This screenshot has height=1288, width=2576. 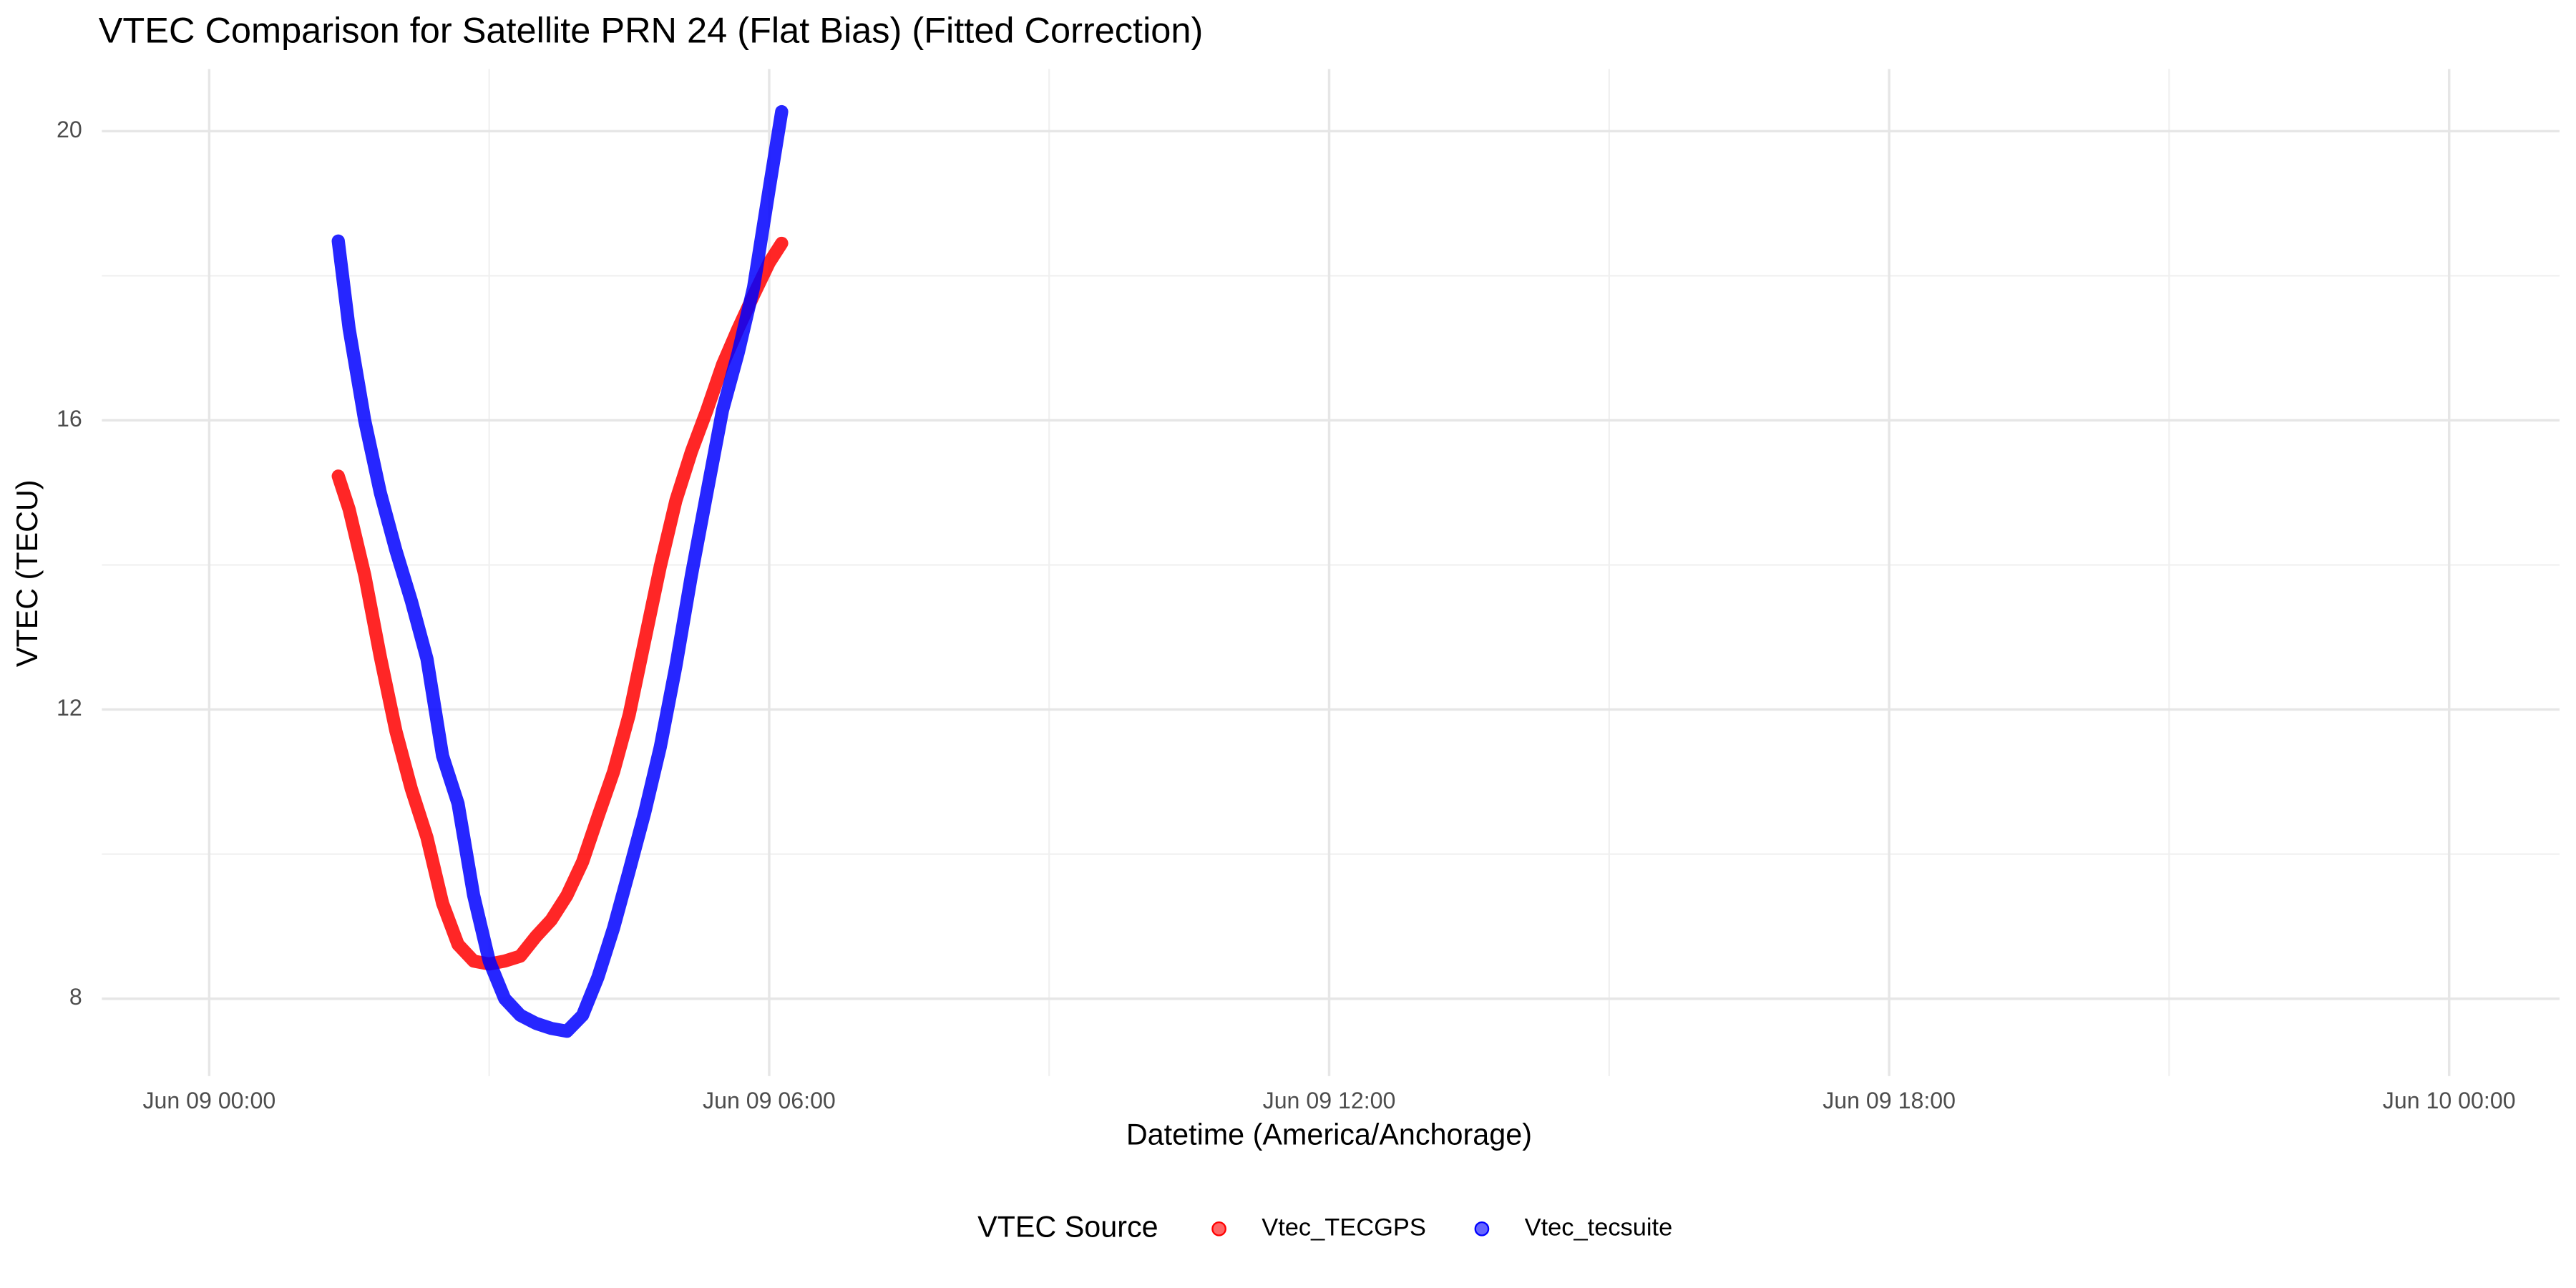 What do you see at coordinates (69, 129) in the screenshot?
I see `y-tick-label: 20` at bounding box center [69, 129].